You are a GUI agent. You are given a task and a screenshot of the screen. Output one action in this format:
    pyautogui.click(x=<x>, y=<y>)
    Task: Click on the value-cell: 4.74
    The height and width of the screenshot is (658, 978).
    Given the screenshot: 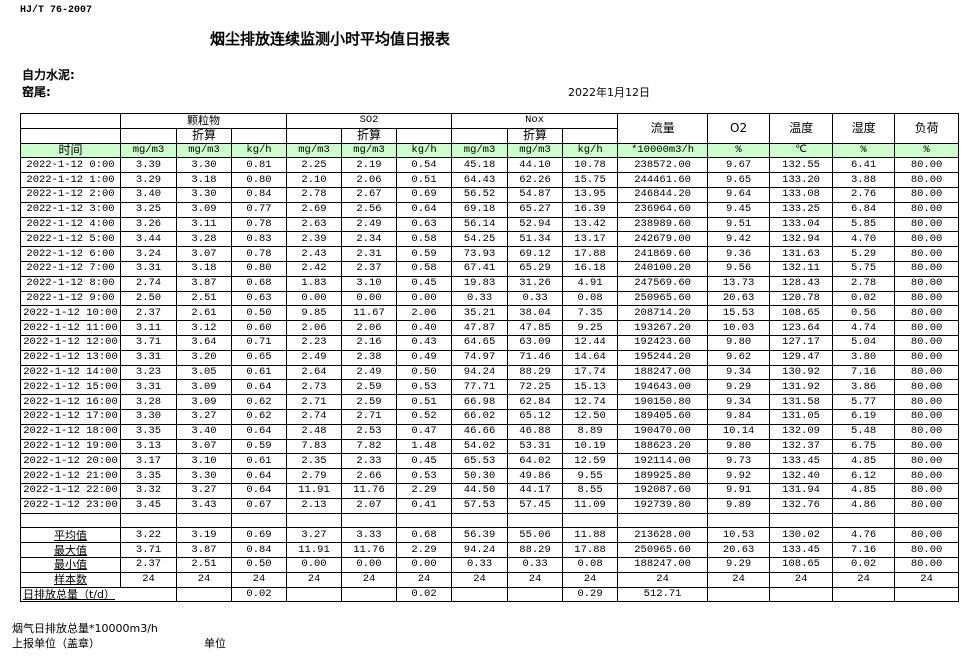 What is the action you would take?
    pyautogui.click(x=864, y=328)
    